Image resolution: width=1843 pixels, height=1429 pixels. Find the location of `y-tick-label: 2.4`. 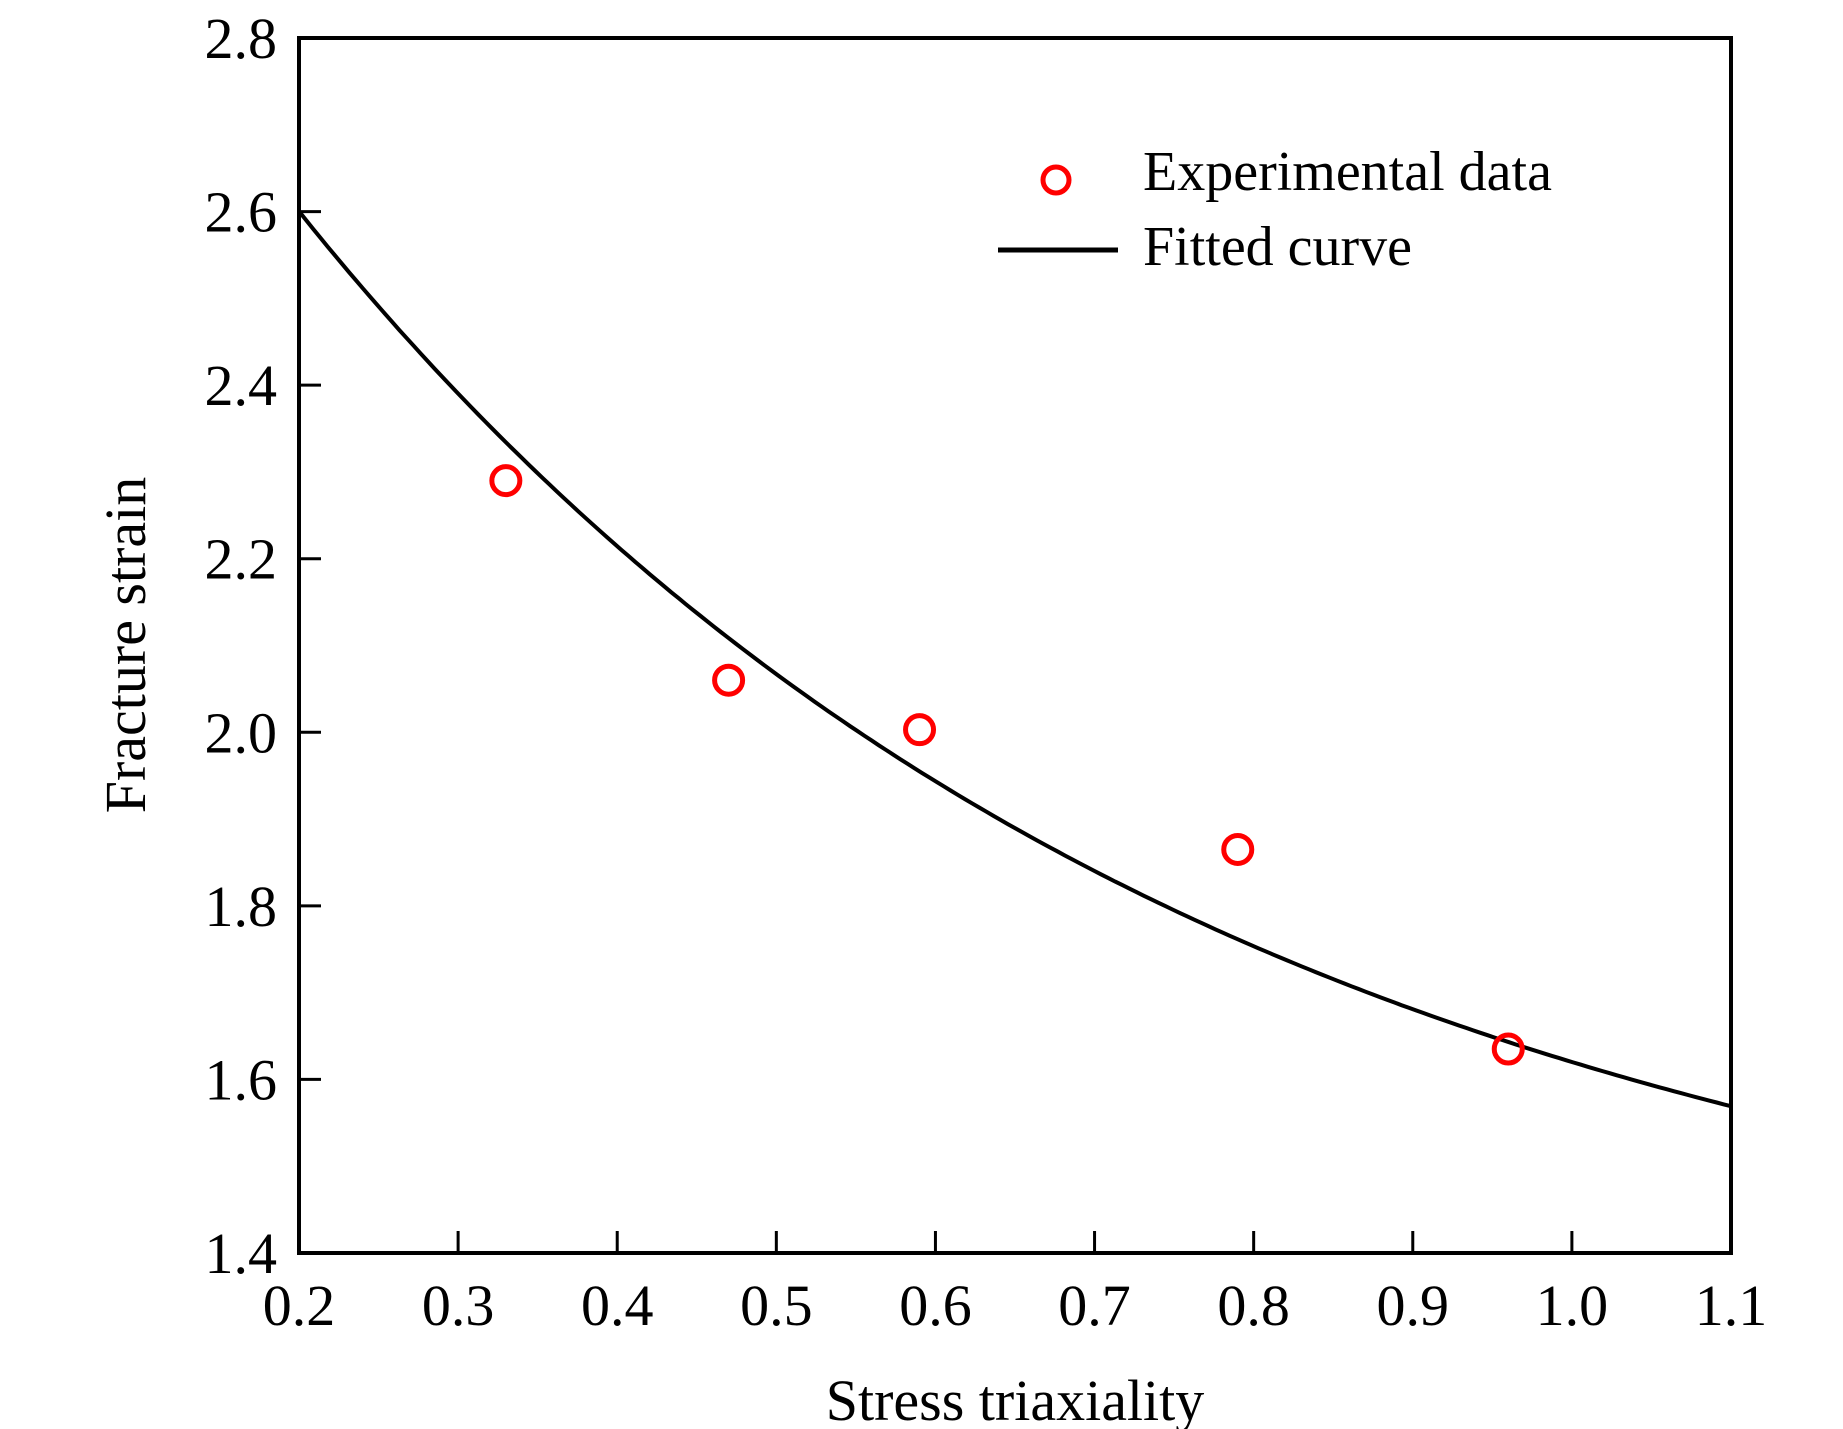

y-tick-label: 2.4 is located at coordinates (241, 385).